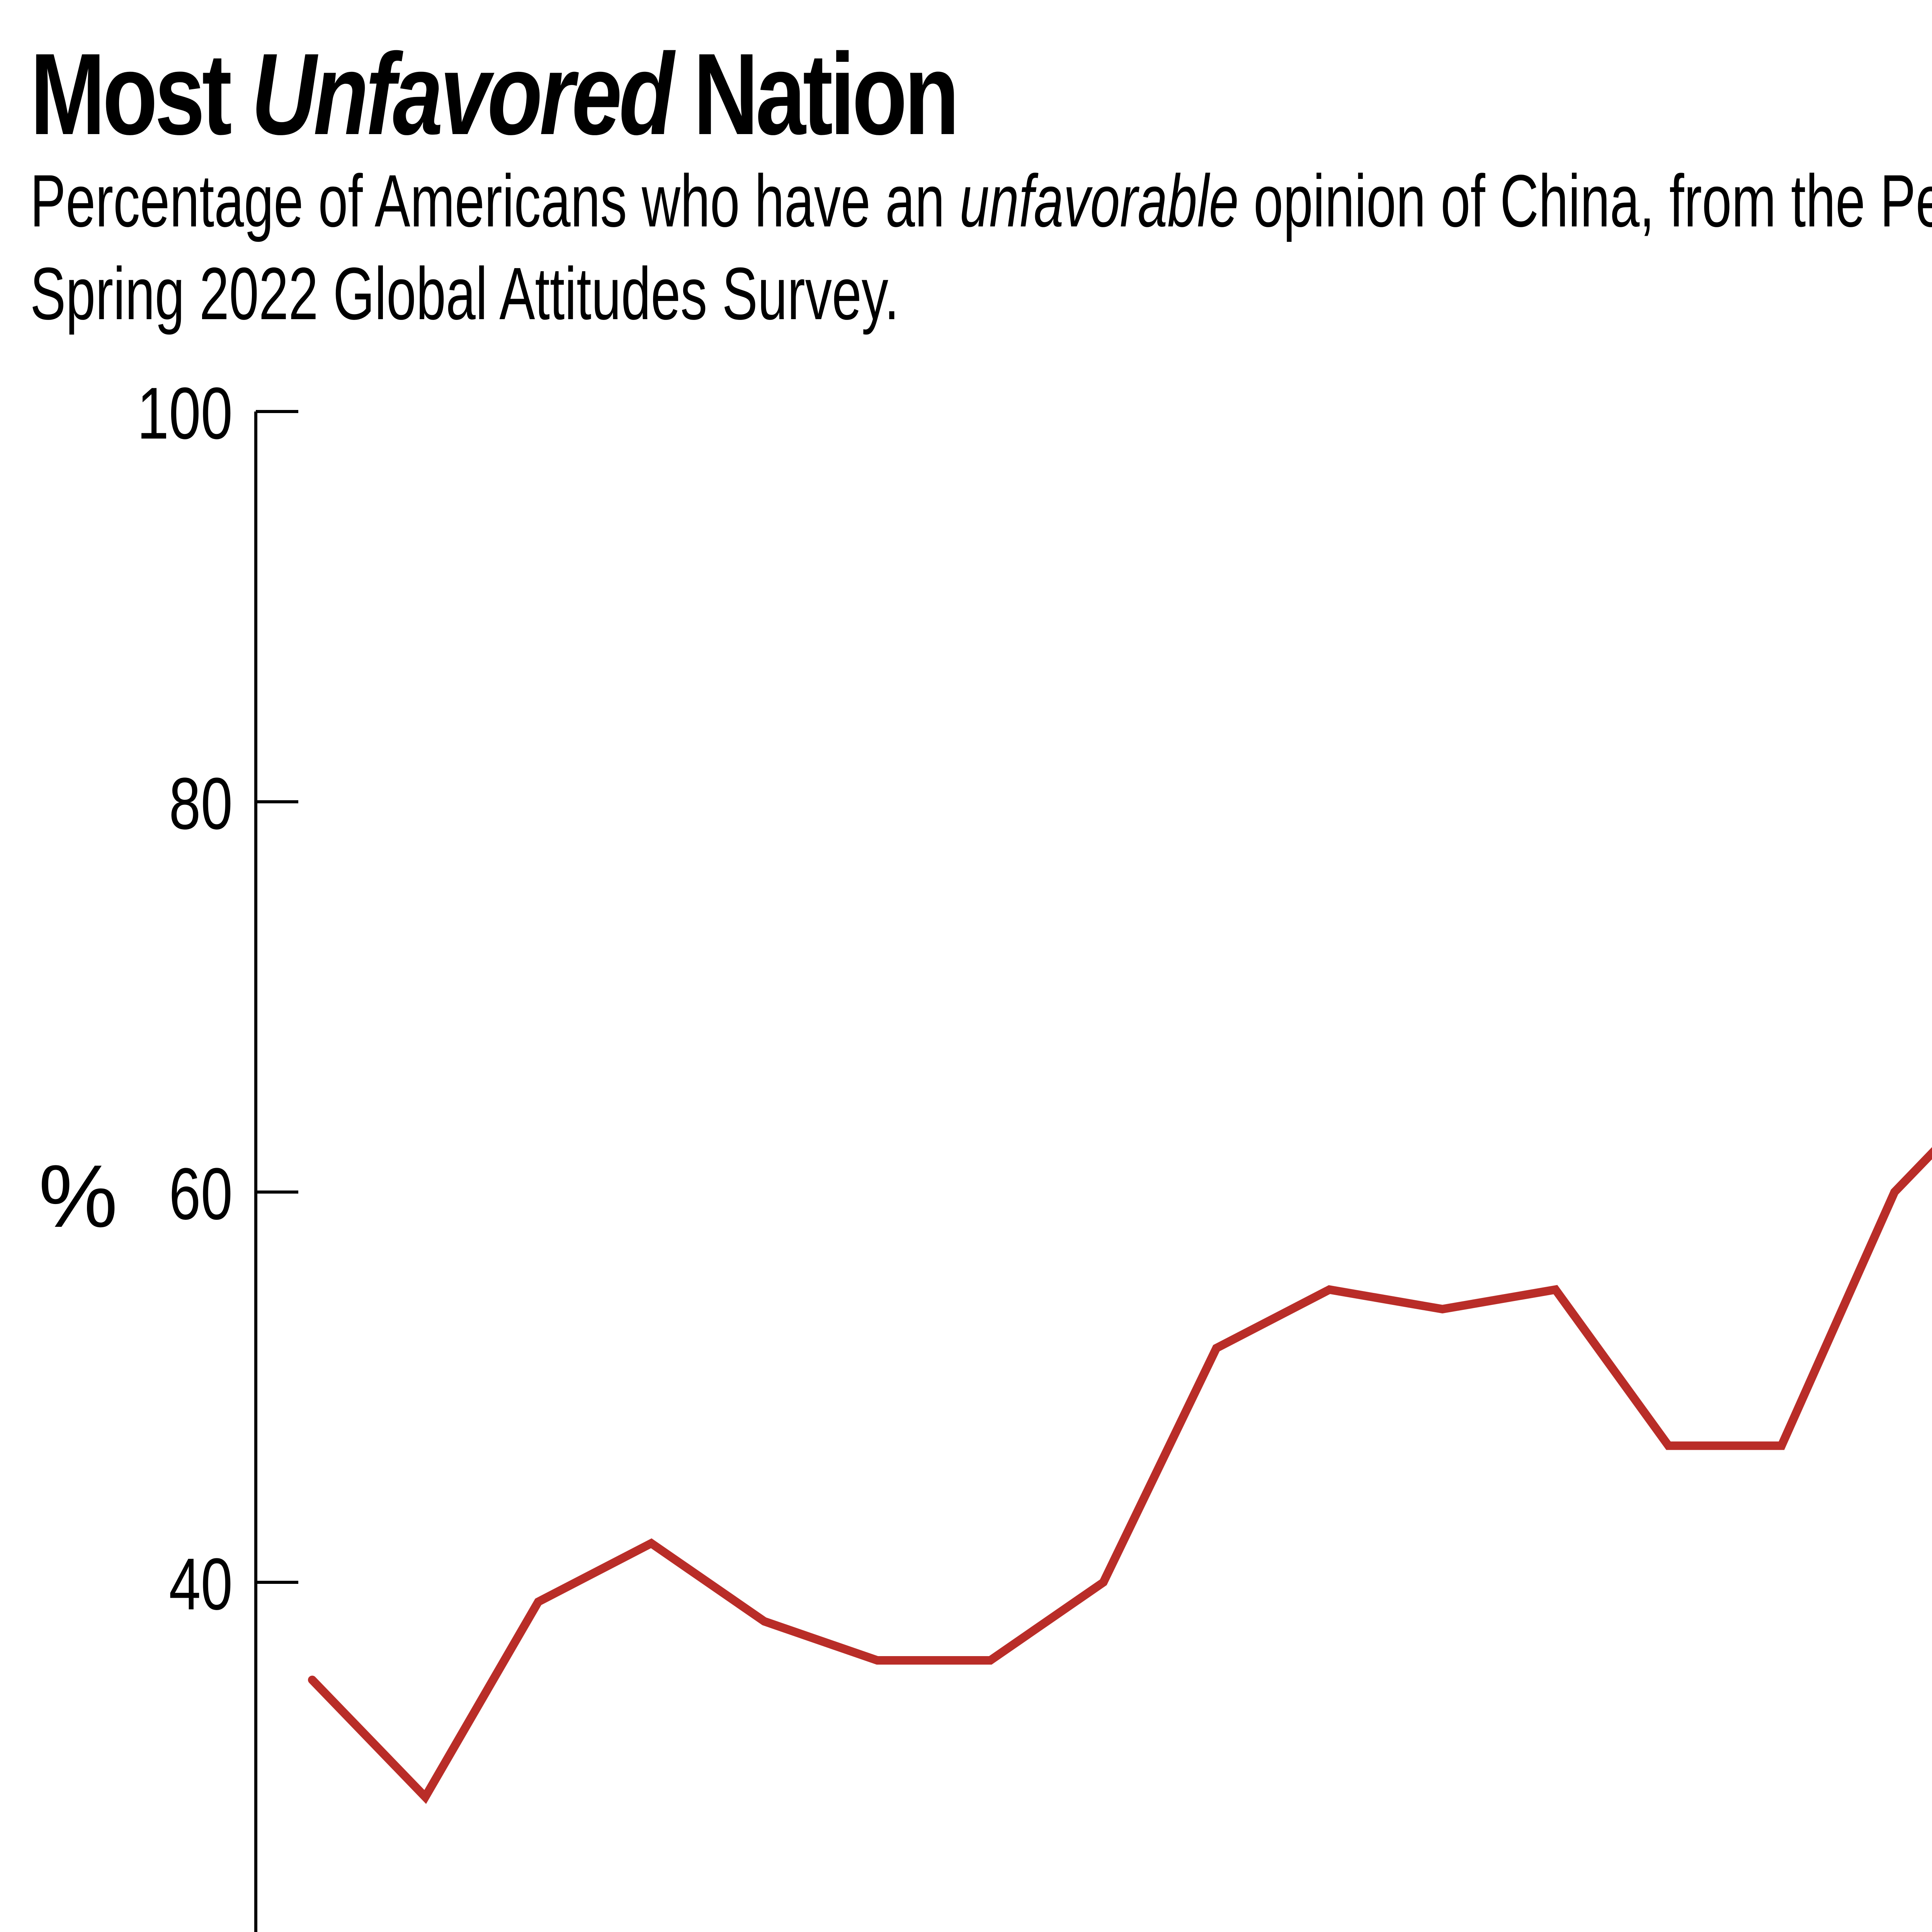 The height and width of the screenshot is (1932, 1932). What do you see at coordinates (815, 94) in the screenshot?
I see `title-text-end: Nation` at bounding box center [815, 94].